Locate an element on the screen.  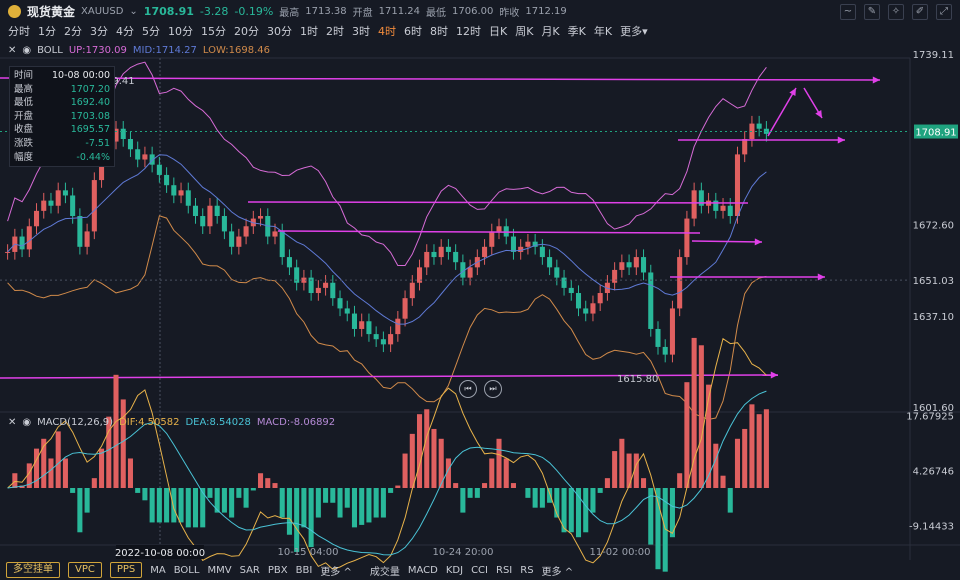
timeframe-item: 8时 is located at coordinates (439, 31).